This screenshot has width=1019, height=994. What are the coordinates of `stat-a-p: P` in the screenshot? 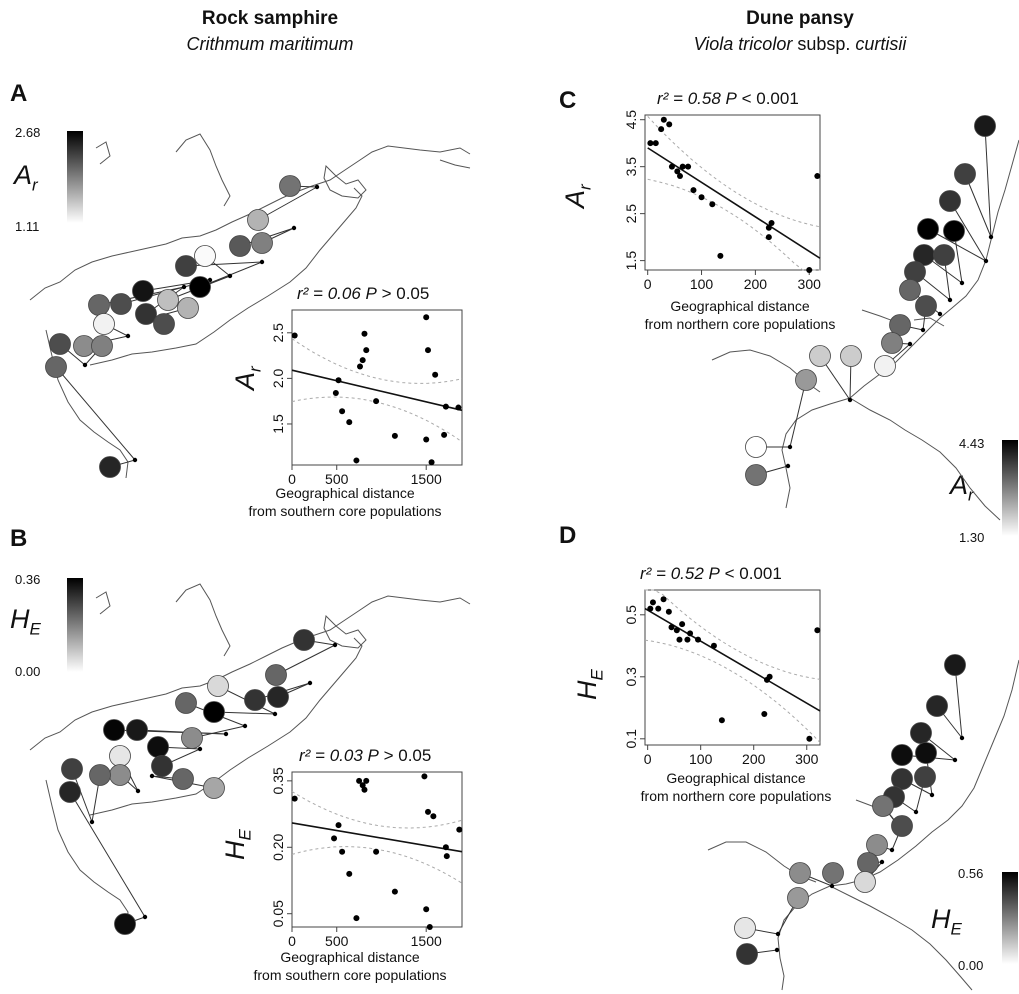 It's located at (371, 293).